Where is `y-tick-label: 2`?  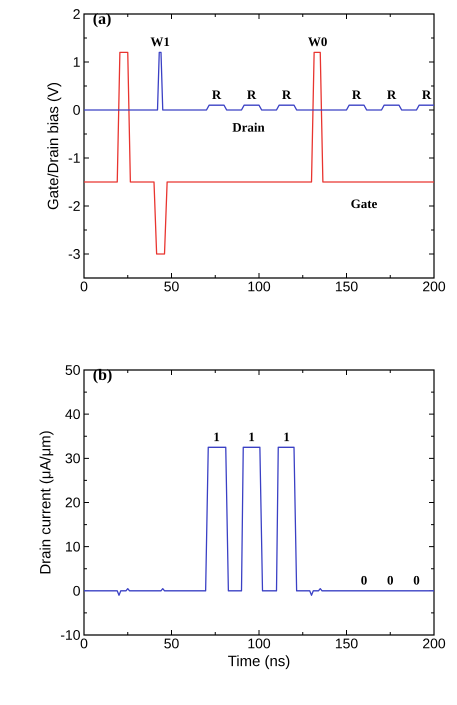
y-tick-label: 2 is located at coordinates (76, 14).